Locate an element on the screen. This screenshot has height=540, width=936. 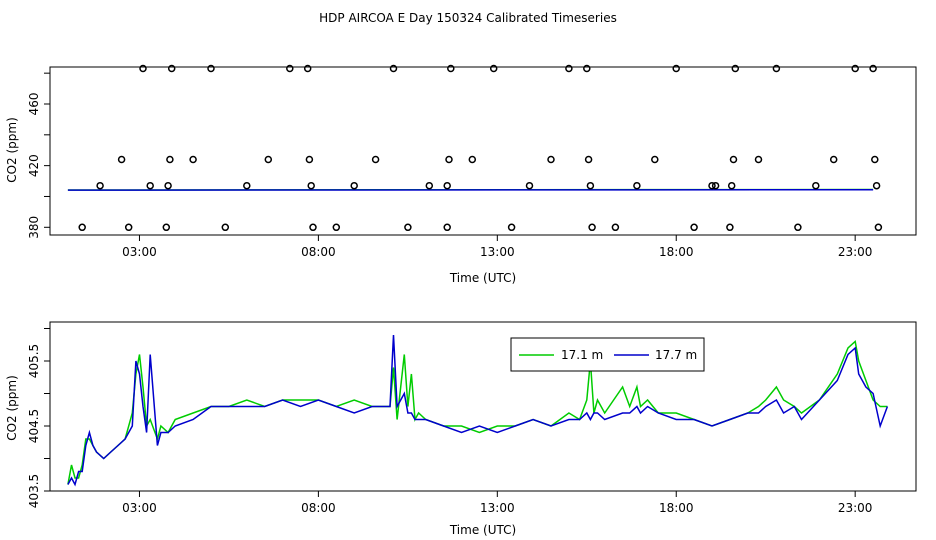
legend: 17.1 m 17.7 m is located at coordinates (607, 354).